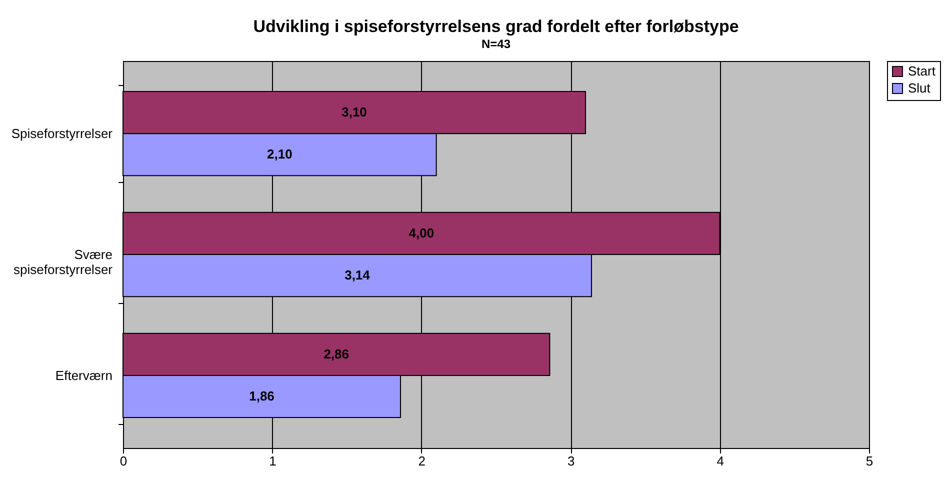 This screenshot has width=951, height=478. What do you see at coordinates (279, 154) in the screenshot?
I see `data-label: 2,10` at bounding box center [279, 154].